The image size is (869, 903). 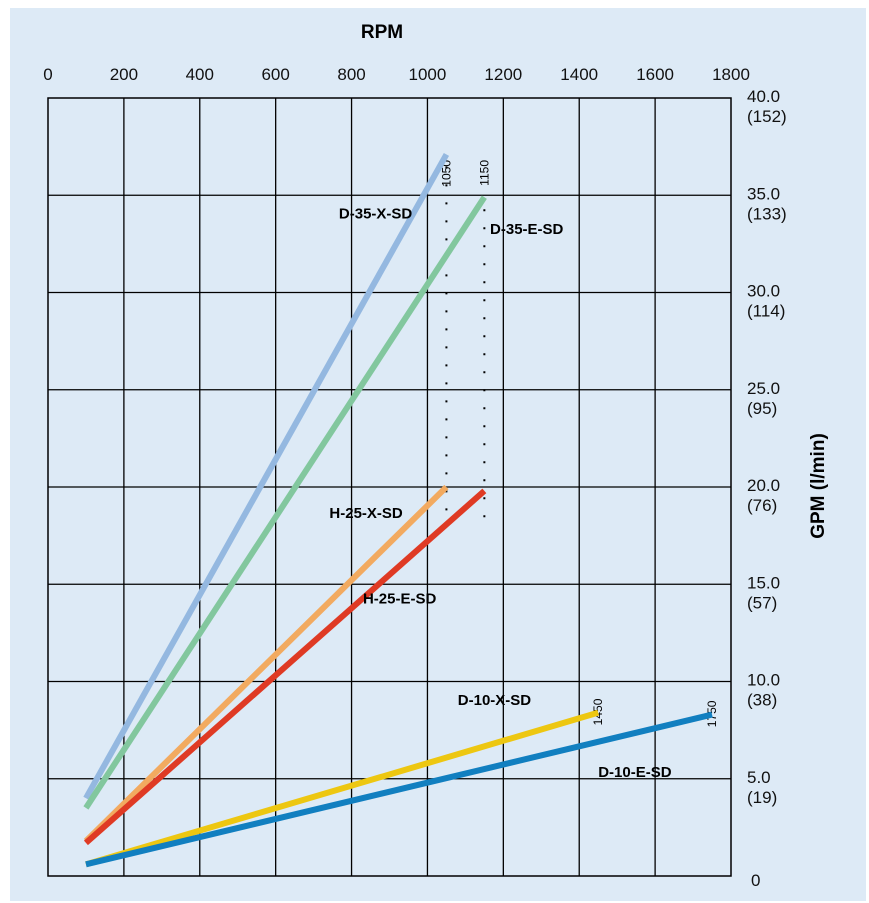 I want to click on x-tick-label: 800, so click(x=351, y=74).